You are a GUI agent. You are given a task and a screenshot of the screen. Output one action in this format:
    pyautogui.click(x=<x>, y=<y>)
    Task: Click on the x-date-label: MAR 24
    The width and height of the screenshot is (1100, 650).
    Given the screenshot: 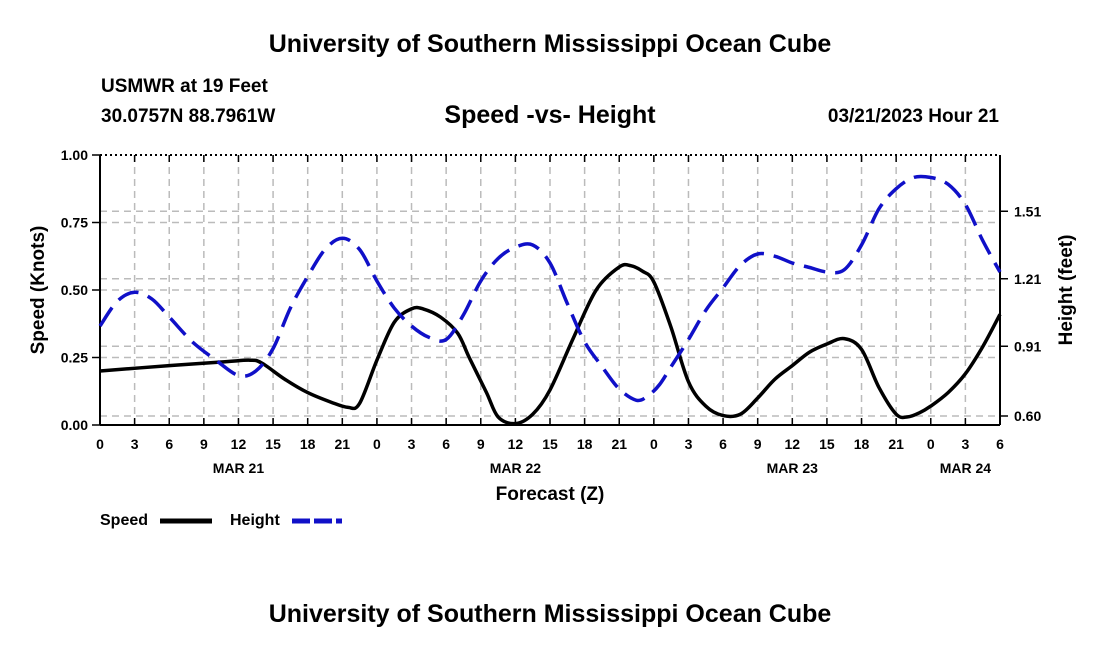 What is the action you would take?
    pyautogui.click(x=966, y=468)
    